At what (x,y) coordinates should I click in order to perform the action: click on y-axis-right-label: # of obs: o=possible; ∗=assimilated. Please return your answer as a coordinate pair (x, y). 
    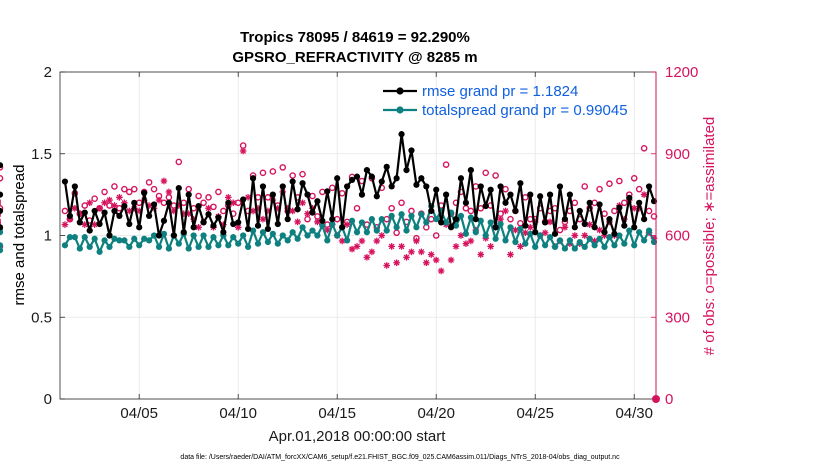
    Looking at the image, I should click on (709, 236).